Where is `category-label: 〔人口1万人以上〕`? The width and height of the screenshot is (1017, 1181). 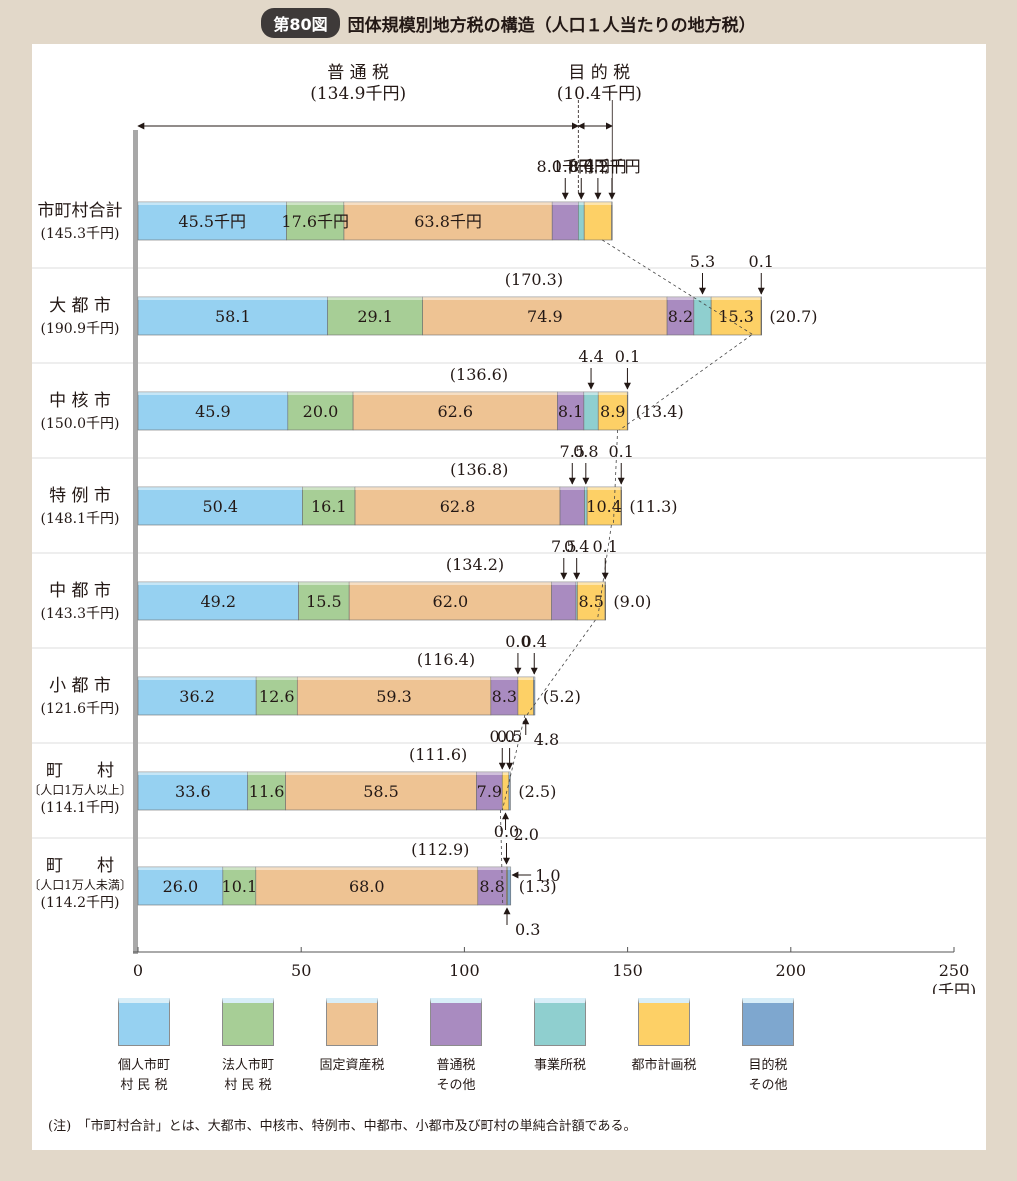 category-label: 〔人口1万人以上〕 is located at coordinates (82, 790).